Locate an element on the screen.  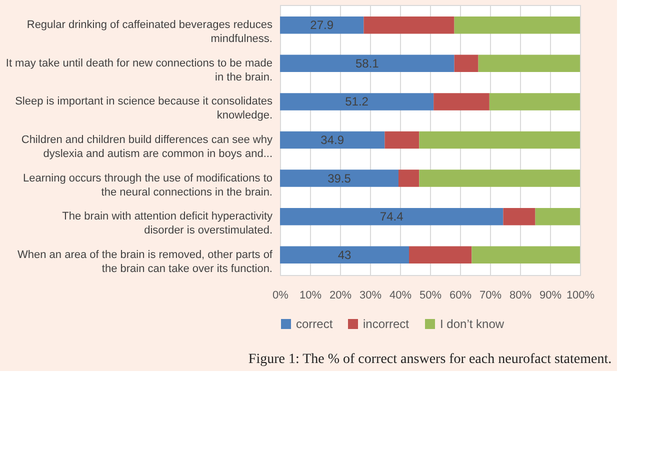
legend-label: incorrect is located at coordinates (386, 324).